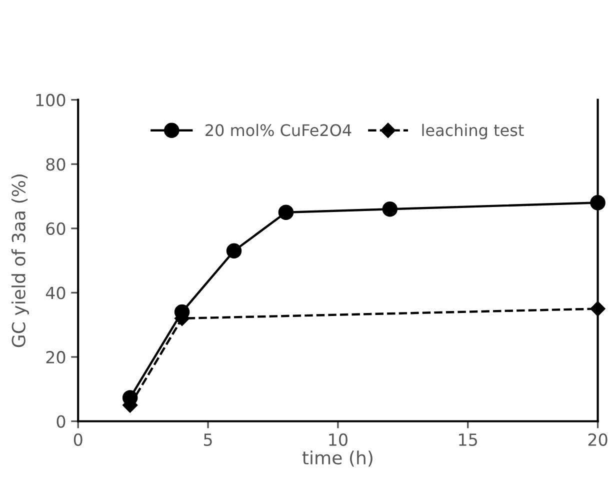  Describe the element at coordinates (468, 440) in the screenshot. I see `x-tick-label: 15` at that location.